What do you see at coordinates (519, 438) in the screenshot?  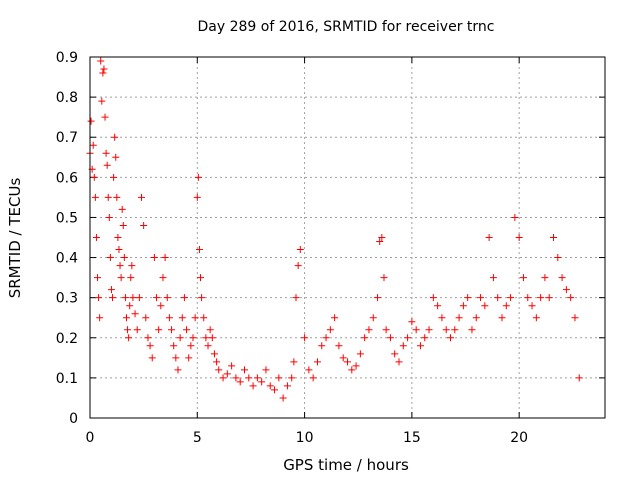 I see `x-tick-label: 20` at bounding box center [519, 438].